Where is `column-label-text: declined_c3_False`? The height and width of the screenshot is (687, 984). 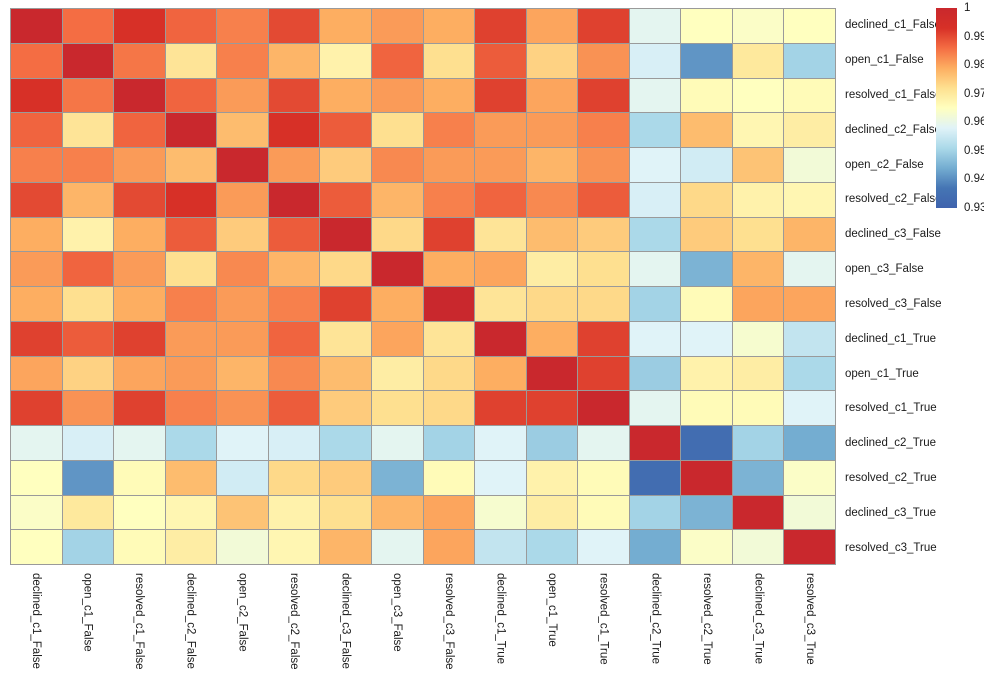 column-label-text: declined_c3_False is located at coordinates (345, 621).